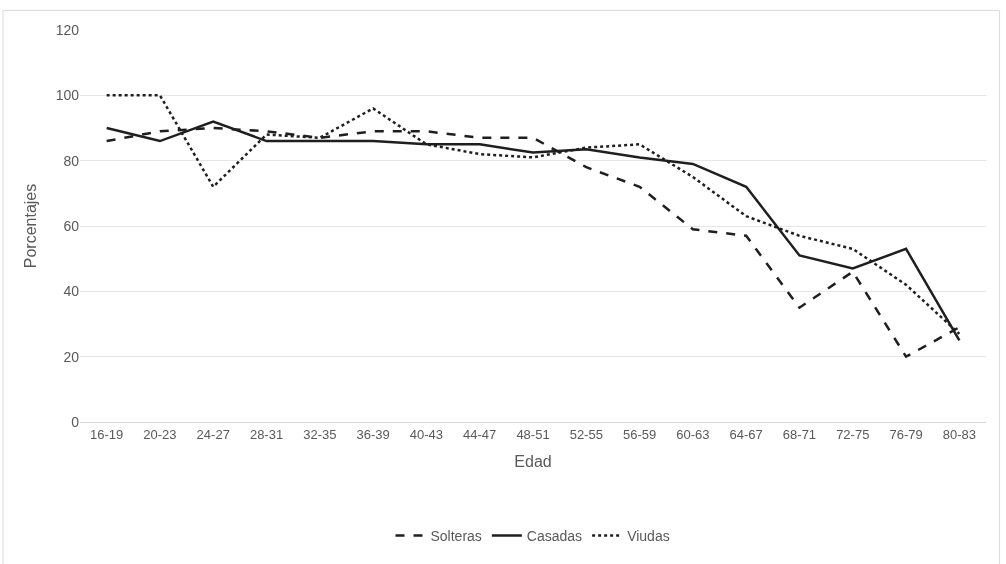 Image resolution: width=1006 pixels, height=564 pixels. I want to click on x-tick-label: 72-75, so click(853, 434).